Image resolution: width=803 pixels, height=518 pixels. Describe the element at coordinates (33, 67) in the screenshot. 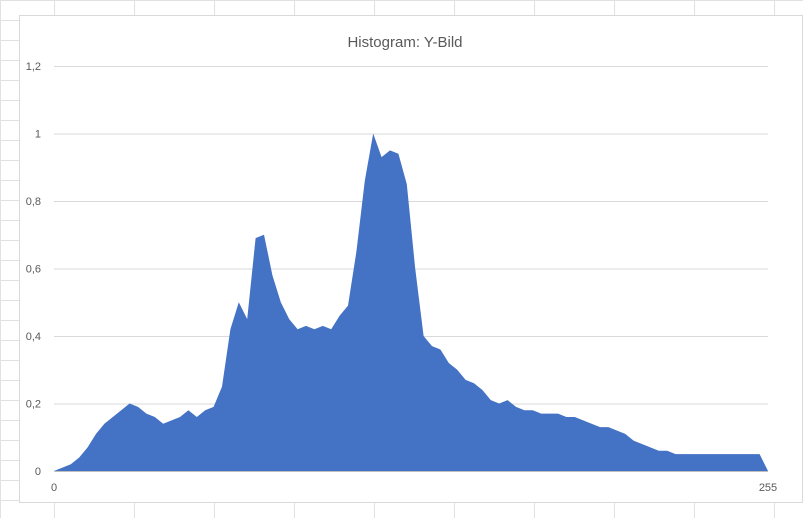

I see `y-tick-label: 1,2` at that location.